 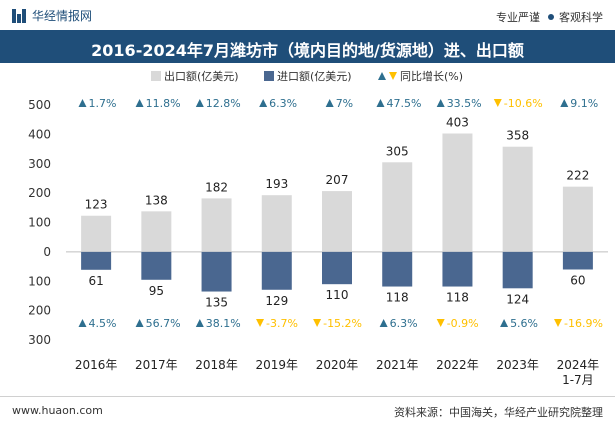 I want to click on import-growth-label: -16.9%, so click(x=578, y=323).